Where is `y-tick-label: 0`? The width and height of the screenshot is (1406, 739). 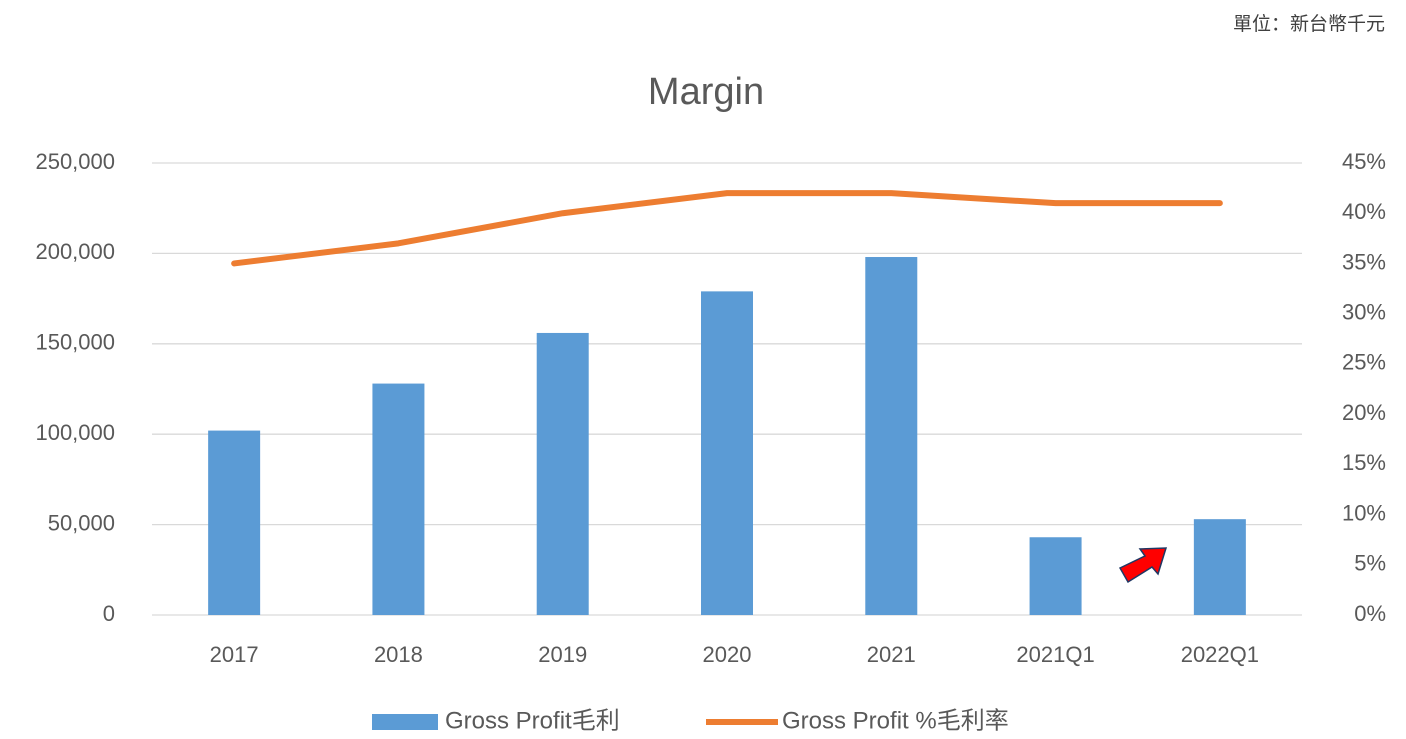
y-tick-label: 0 is located at coordinates (109, 613).